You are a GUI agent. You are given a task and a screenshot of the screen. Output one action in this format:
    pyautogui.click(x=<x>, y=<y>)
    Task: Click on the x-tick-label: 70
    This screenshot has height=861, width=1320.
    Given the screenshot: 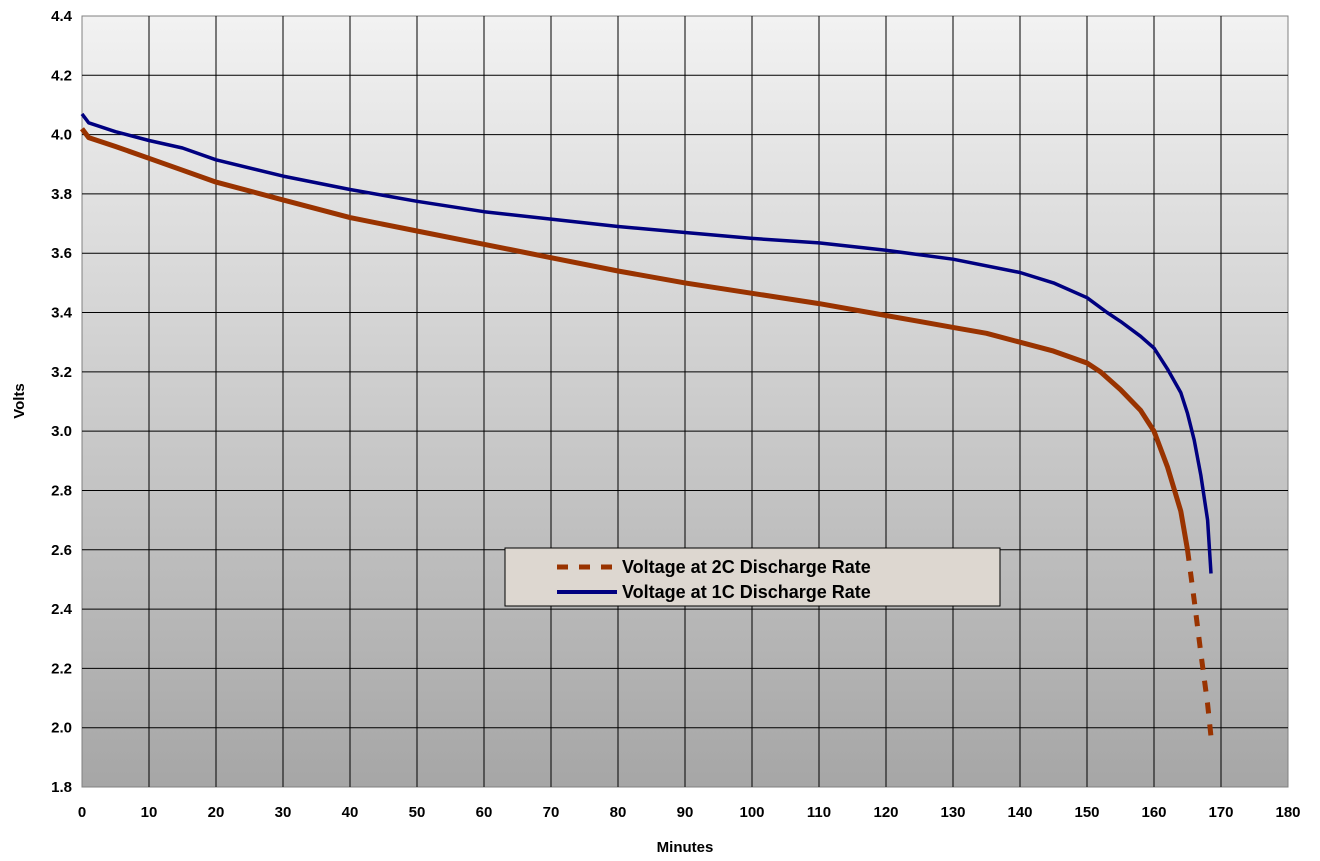 What is the action you would take?
    pyautogui.click(x=551, y=812)
    